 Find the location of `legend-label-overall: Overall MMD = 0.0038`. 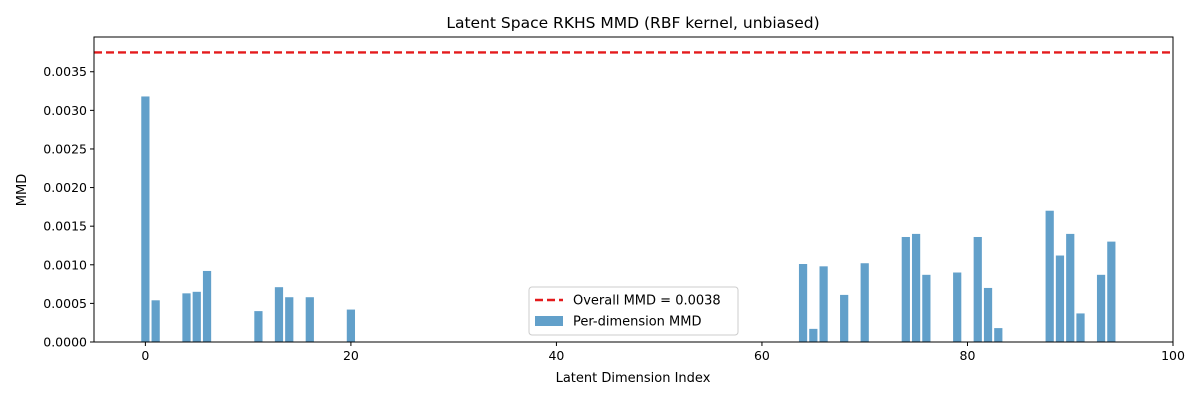

legend-label-overall: Overall MMD = 0.0038 is located at coordinates (647, 301).